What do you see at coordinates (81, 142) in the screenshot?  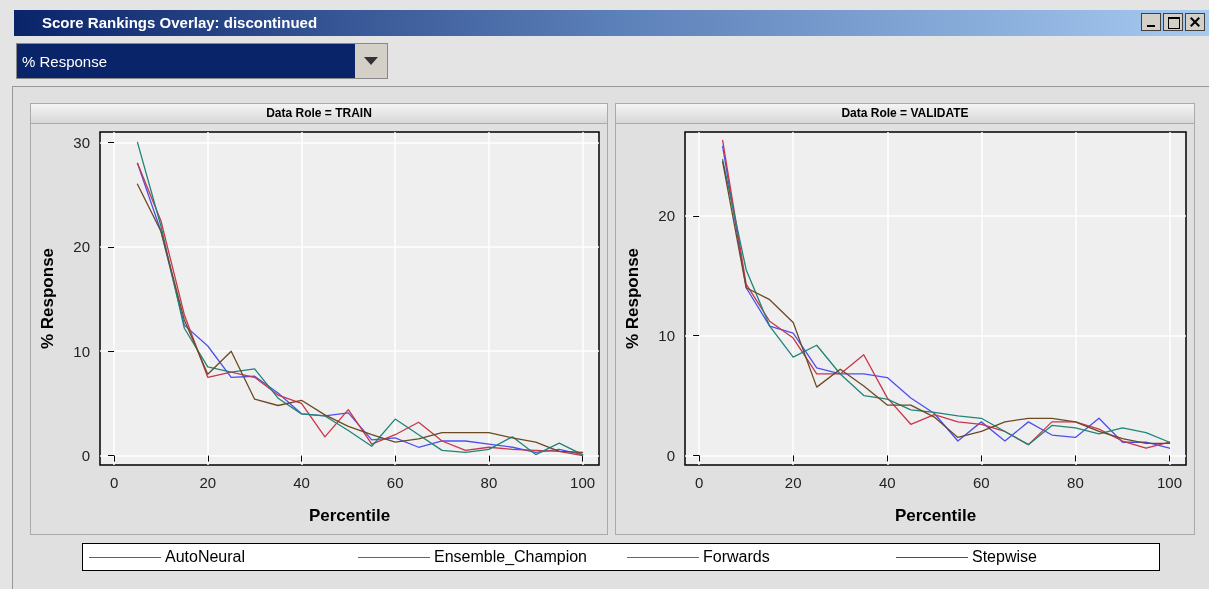 I see `y-tick-label: 30` at bounding box center [81, 142].